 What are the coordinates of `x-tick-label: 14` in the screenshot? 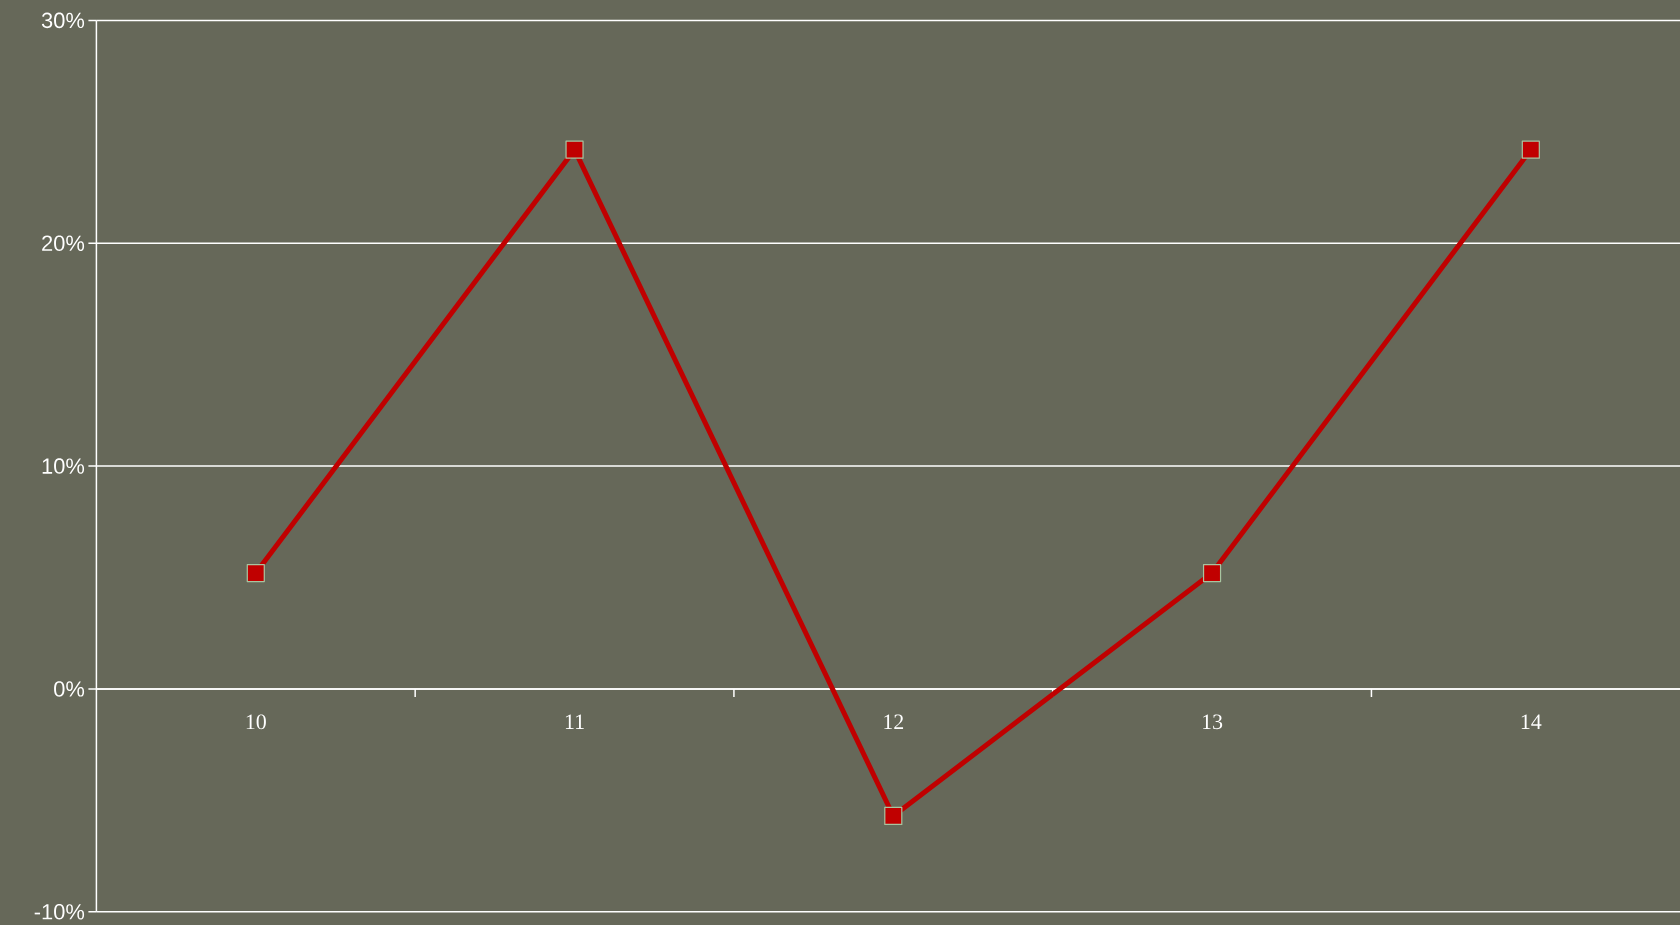 It's located at (1531, 721).